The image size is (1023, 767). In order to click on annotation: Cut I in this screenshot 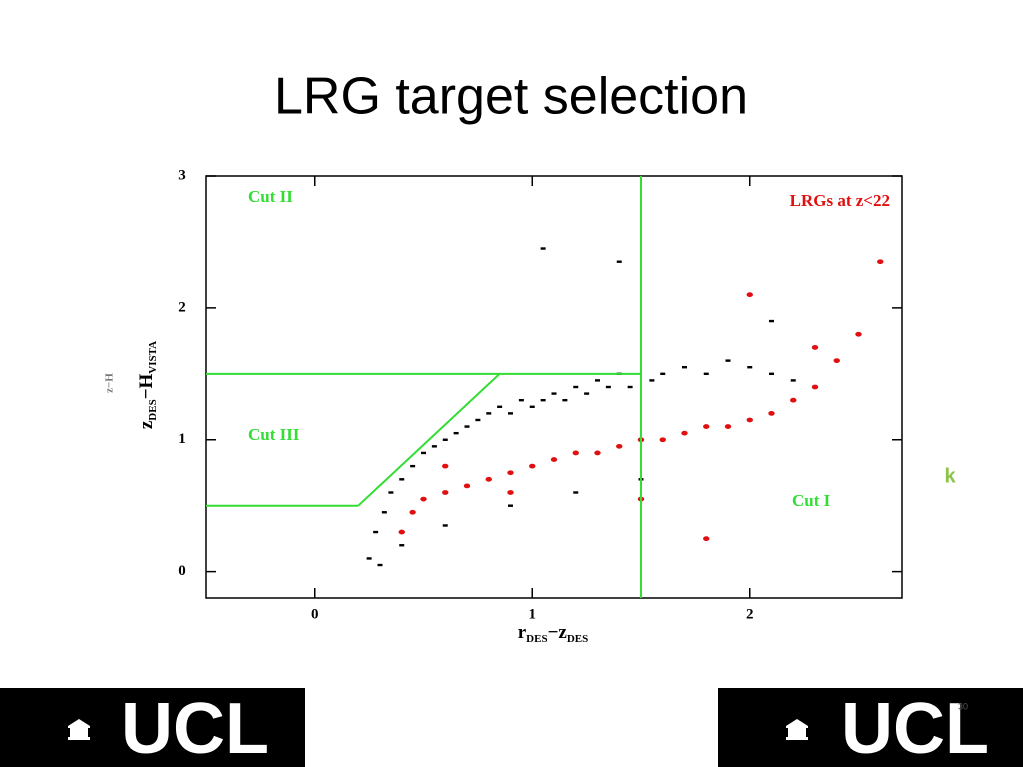, I will do `click(811, 500)`.